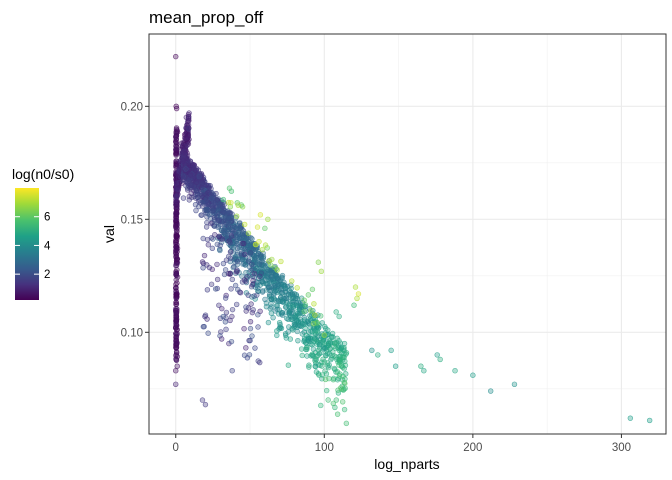 This screenshot has width=672, height=480. Describe the element at coordinates (47, 275) in the screenshot. I see `legend-tick-label: 2` at that location.